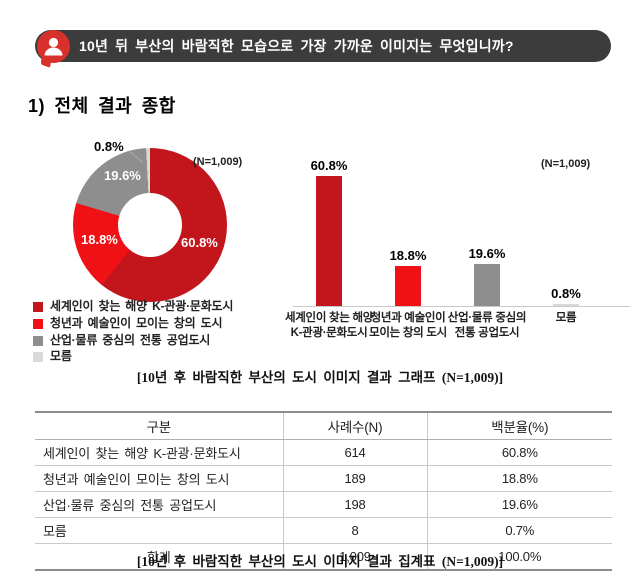 Image resolution: width=640 pixels, height=585 pixels. What do you see at coordinates (408, 286) in the screenshot?
I see `bar-youth` at bounding box center [408, 286].